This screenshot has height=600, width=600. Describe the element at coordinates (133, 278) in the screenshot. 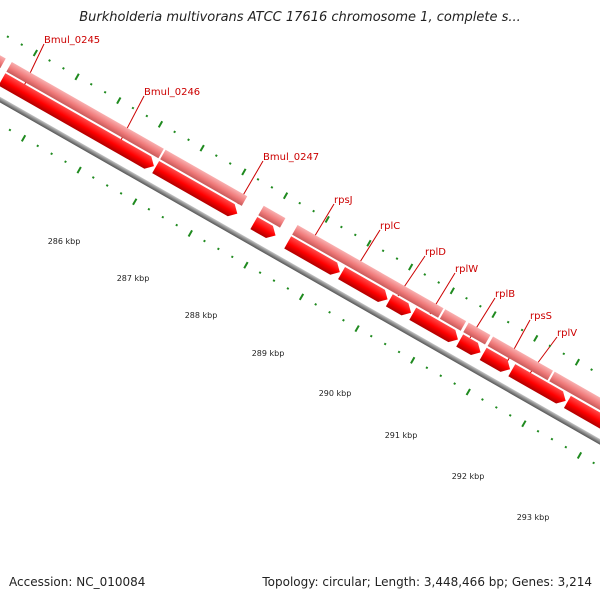

I see `scale-label: 287 kbp` at that location.